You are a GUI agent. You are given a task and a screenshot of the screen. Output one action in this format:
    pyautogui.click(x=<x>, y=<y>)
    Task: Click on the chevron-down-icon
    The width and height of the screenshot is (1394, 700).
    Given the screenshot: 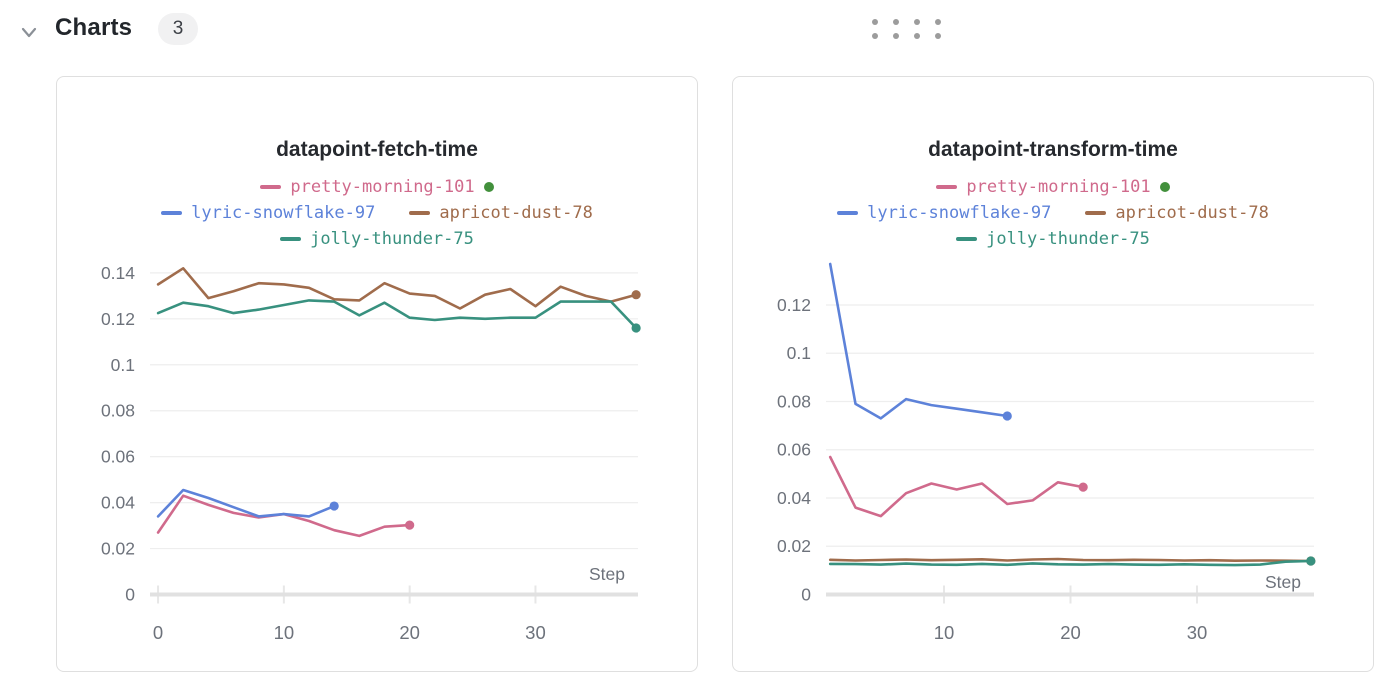 What is the action you would take?
    pyautogui.click(x=29, y=32)
    